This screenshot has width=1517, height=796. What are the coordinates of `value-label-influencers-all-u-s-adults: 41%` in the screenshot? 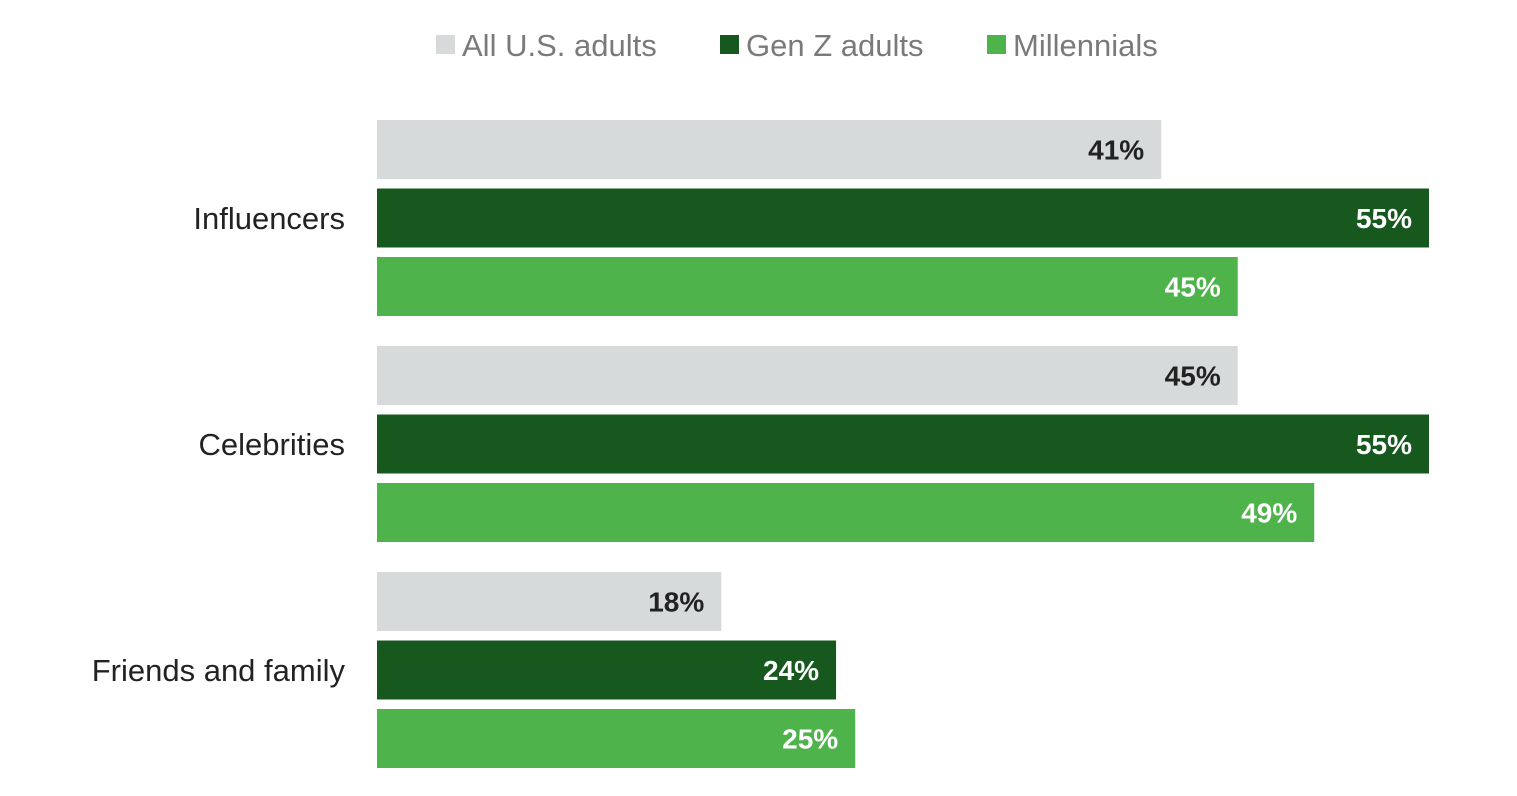 It's located at (1116, 150).